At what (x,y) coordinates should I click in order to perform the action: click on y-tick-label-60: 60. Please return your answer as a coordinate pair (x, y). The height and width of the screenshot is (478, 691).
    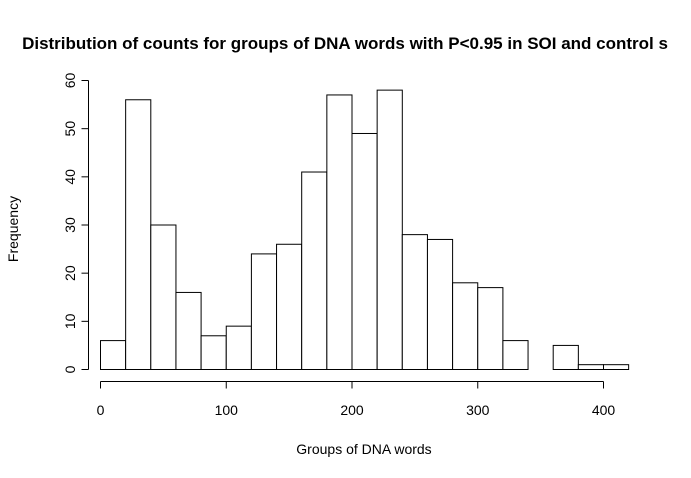
    Looking at the image, I should click on (70, 81).